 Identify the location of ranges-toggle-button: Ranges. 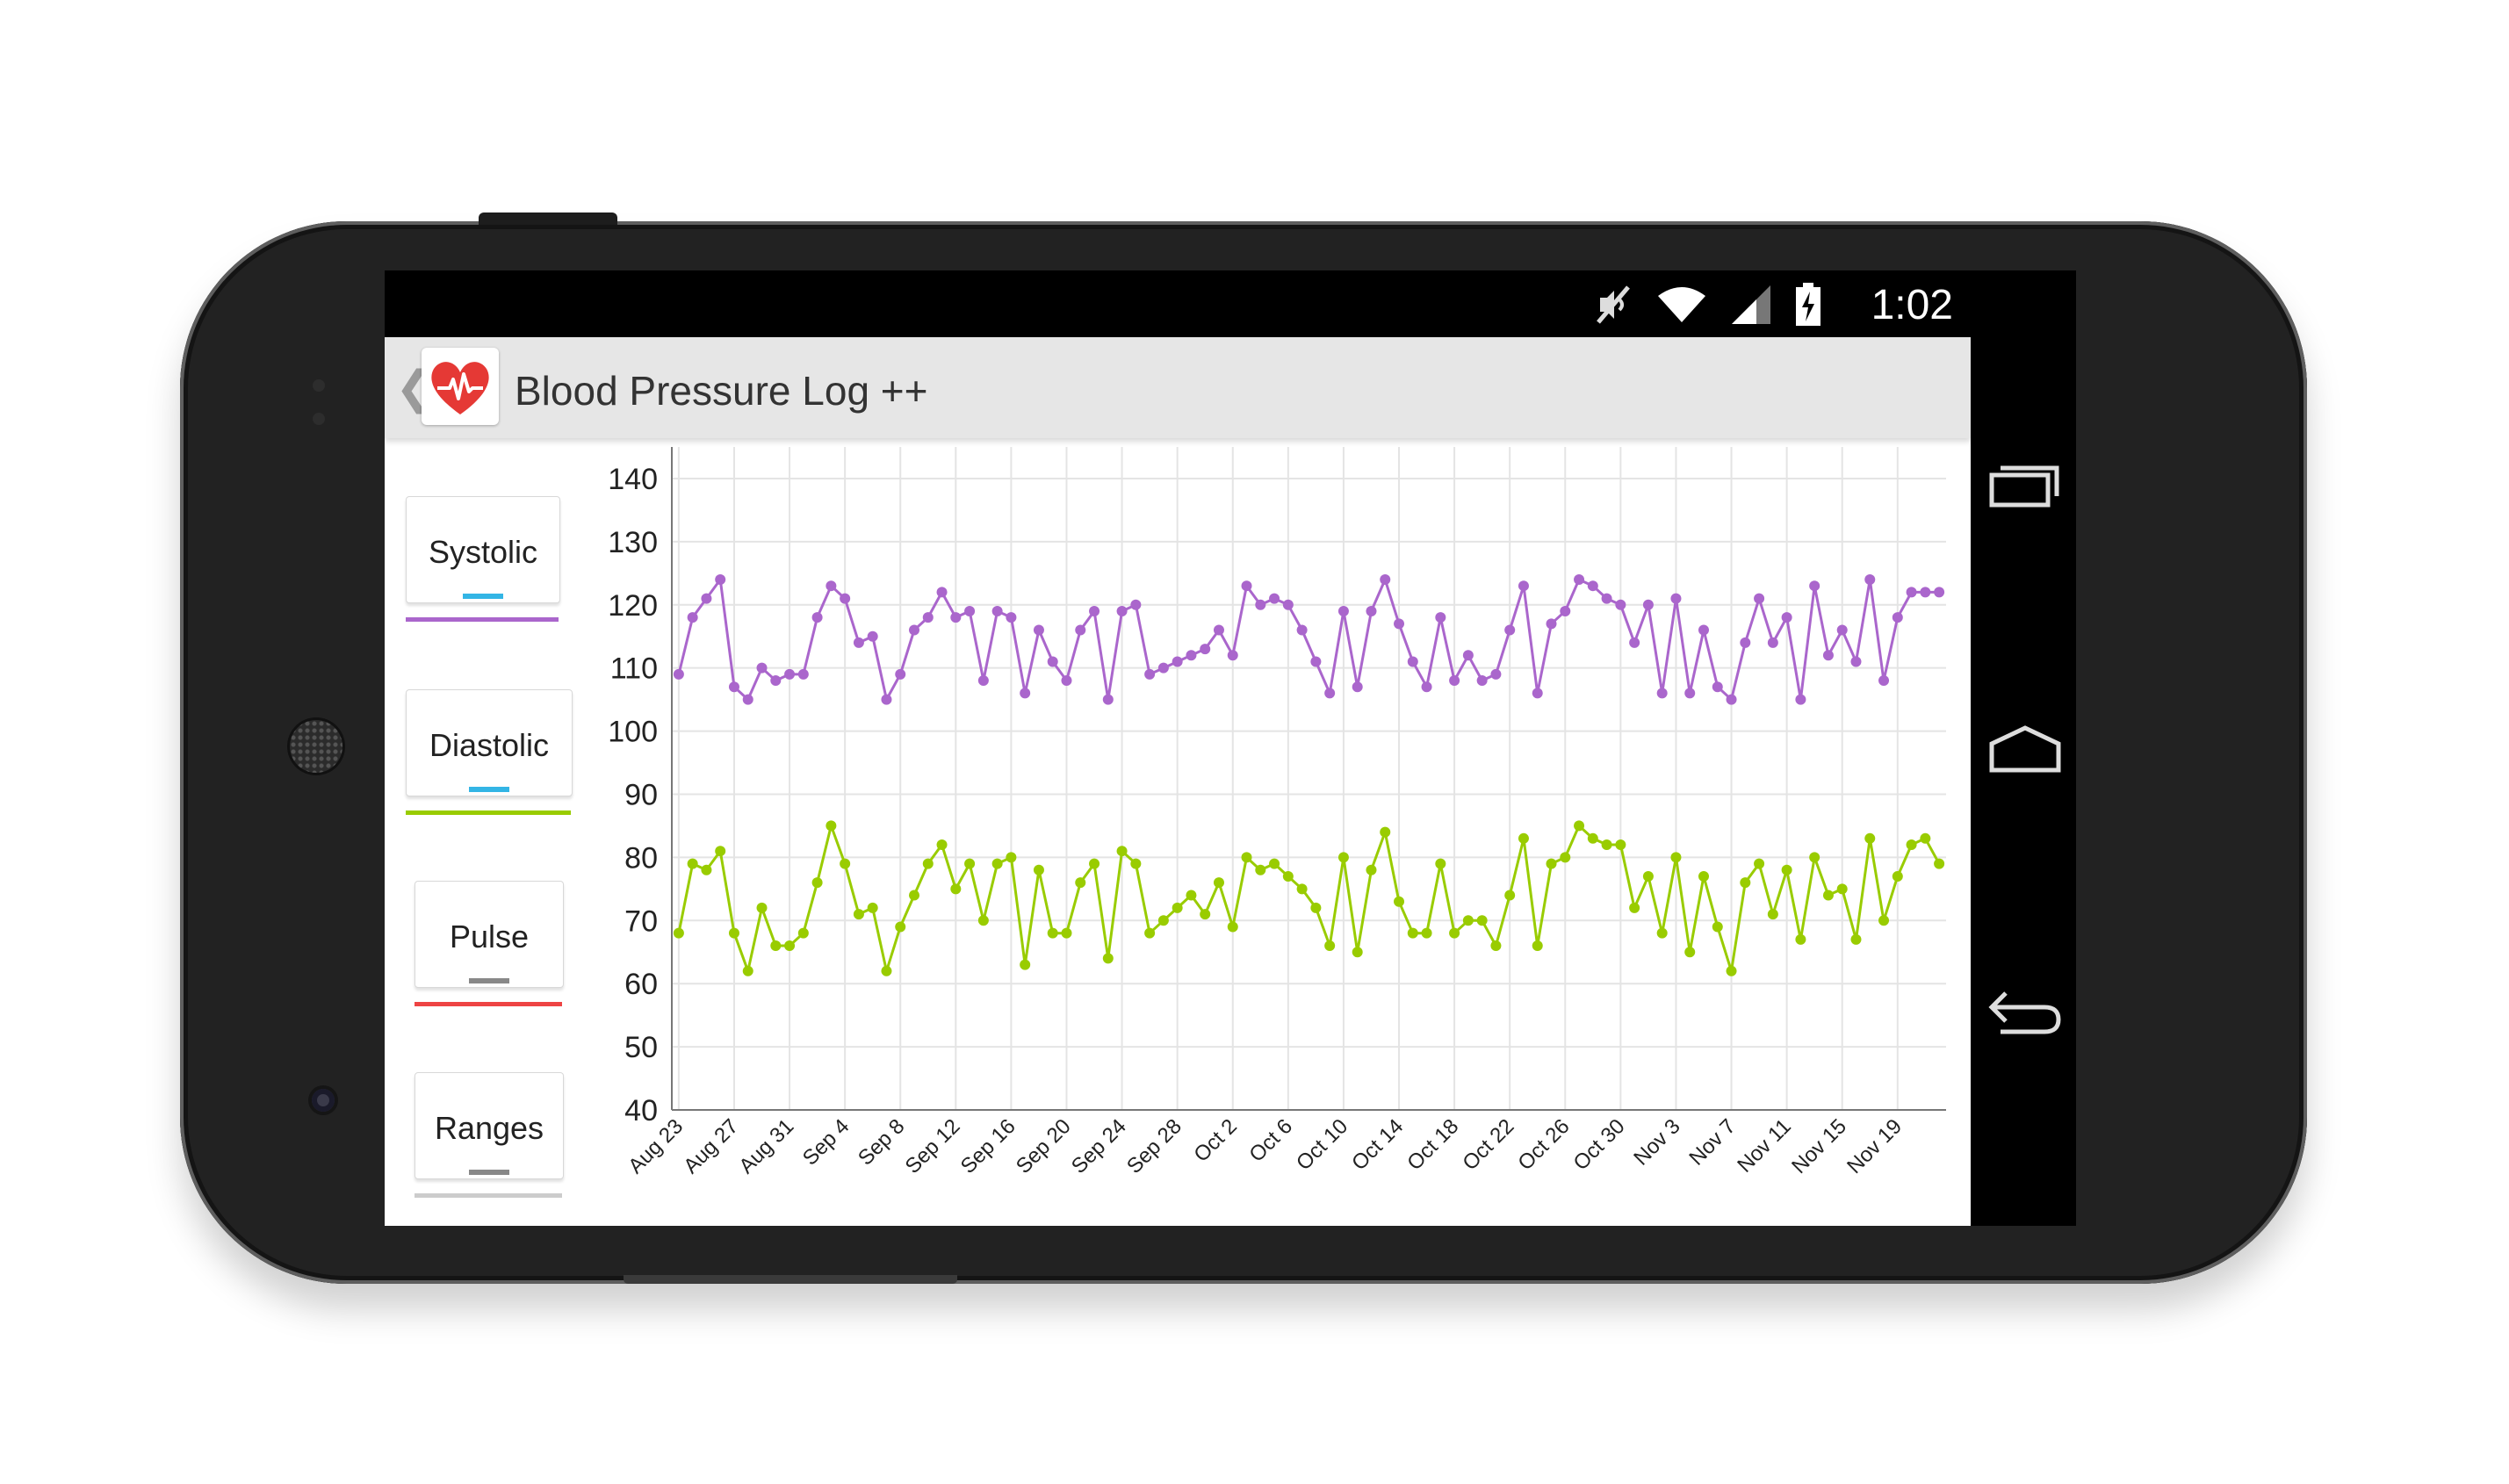
(489, 1125).